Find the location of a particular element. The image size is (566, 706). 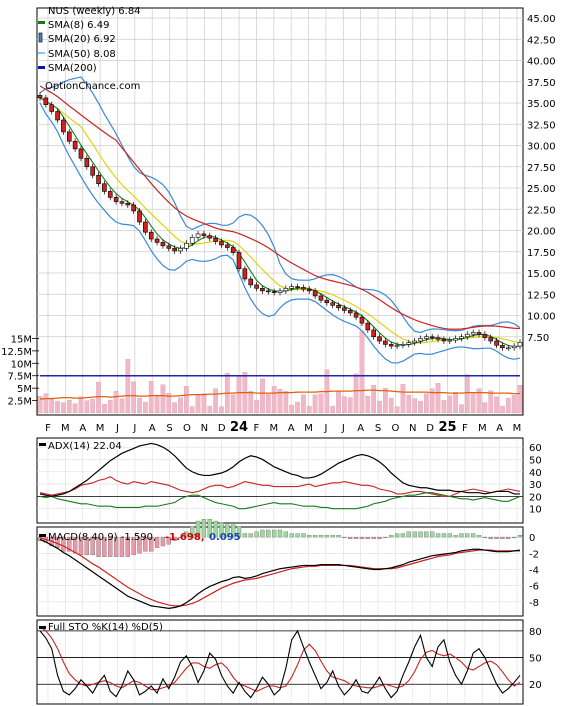

volume-tick-label: 15M is located at coordinates (21, 339).